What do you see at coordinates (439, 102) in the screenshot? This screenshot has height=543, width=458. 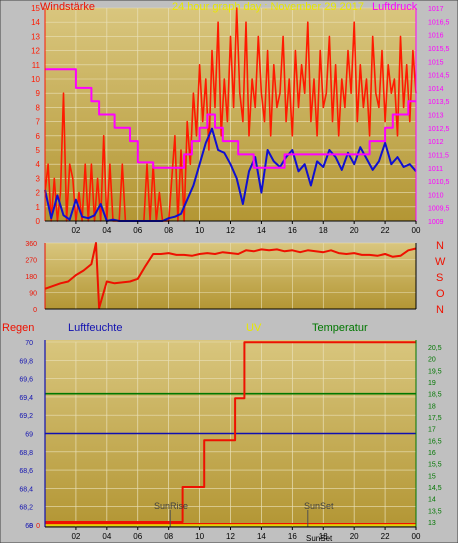 I see `pressure-y-tick-label: 1013,5` at bounding box center [439, 102].